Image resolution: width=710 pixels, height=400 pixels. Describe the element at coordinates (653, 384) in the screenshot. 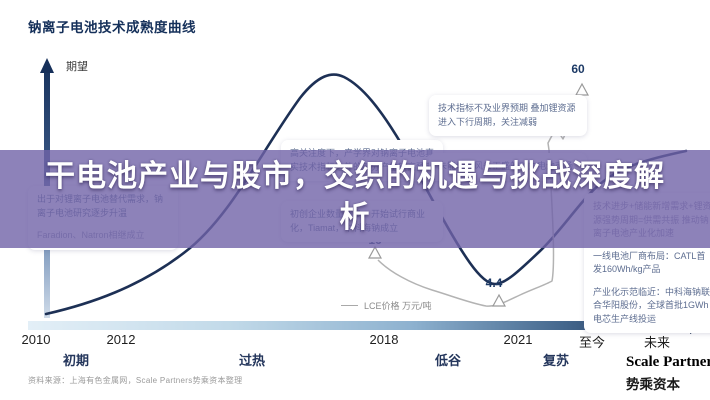

I see `brand-logo-cn: 势乘资本` at that location.